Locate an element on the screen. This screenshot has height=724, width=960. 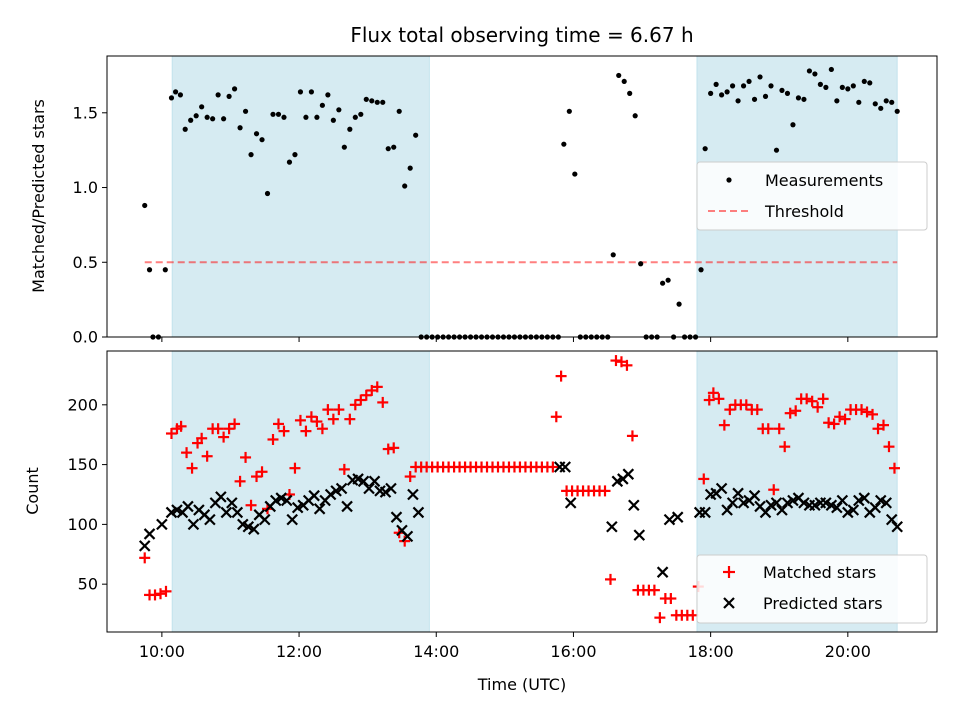
y-tick-label: 150 is located at coordinates (82, 464).